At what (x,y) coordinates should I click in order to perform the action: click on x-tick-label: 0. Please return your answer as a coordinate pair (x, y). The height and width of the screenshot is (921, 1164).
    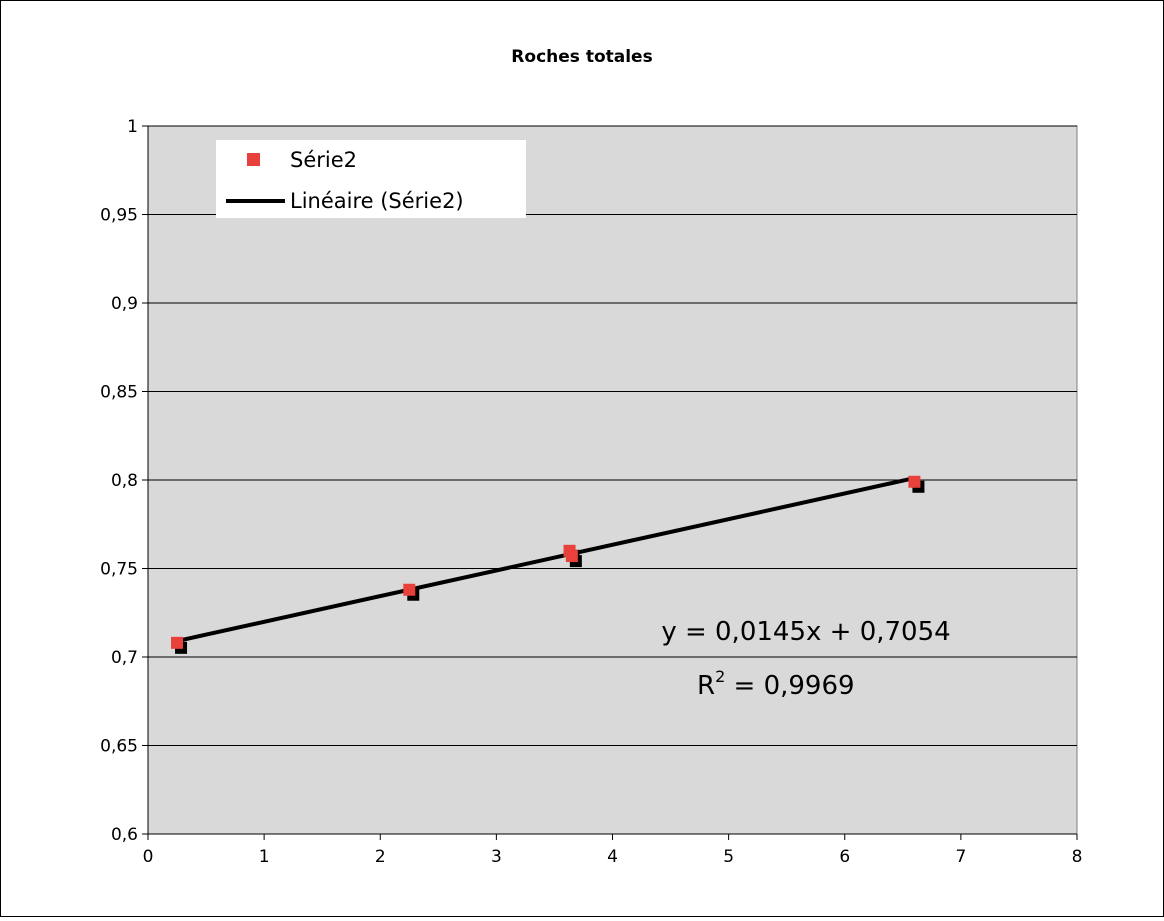
    Looking at the image, I should click on (148, 857).